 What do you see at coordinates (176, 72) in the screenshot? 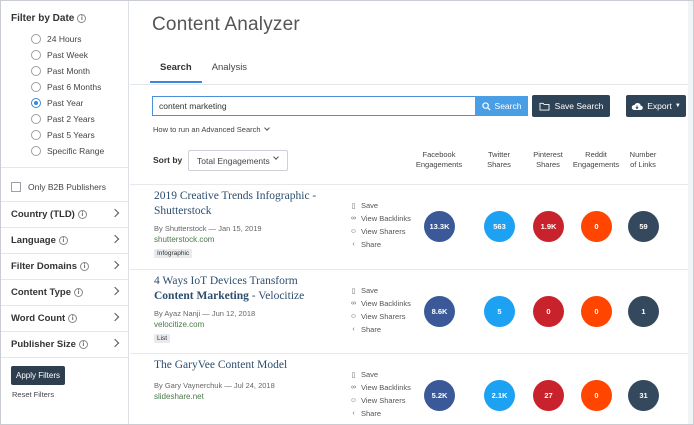
I see `tab-search: Search` at bounding box center [176, 72].